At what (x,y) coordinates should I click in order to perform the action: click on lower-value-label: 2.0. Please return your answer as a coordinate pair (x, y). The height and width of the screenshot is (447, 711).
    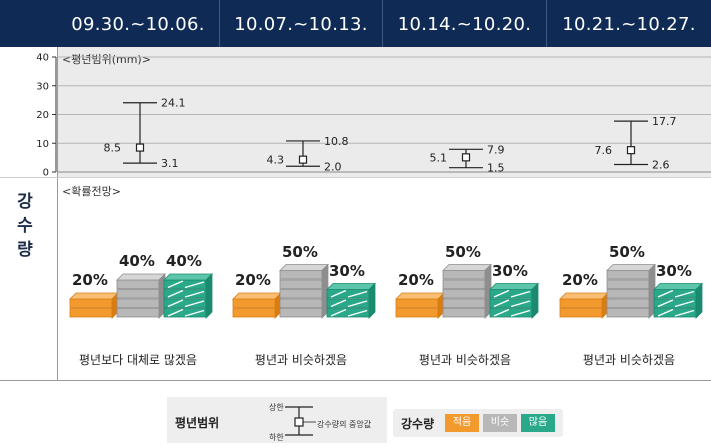
    Looking at the image, I should click on (333, 166).